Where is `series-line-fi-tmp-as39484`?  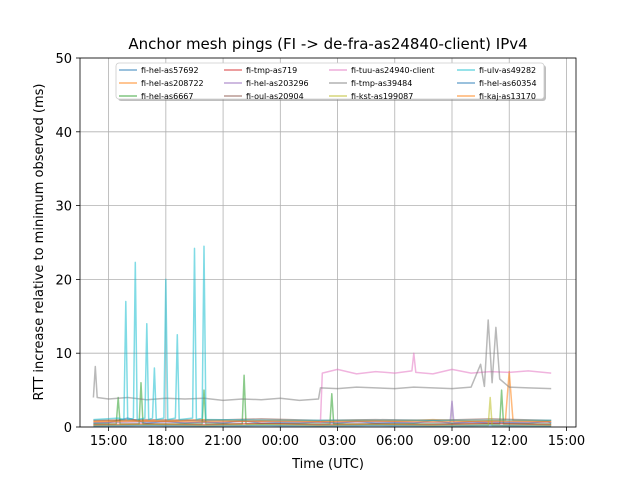
series-line-fi-tmp-as39484 is located at coordinates (322, 360).